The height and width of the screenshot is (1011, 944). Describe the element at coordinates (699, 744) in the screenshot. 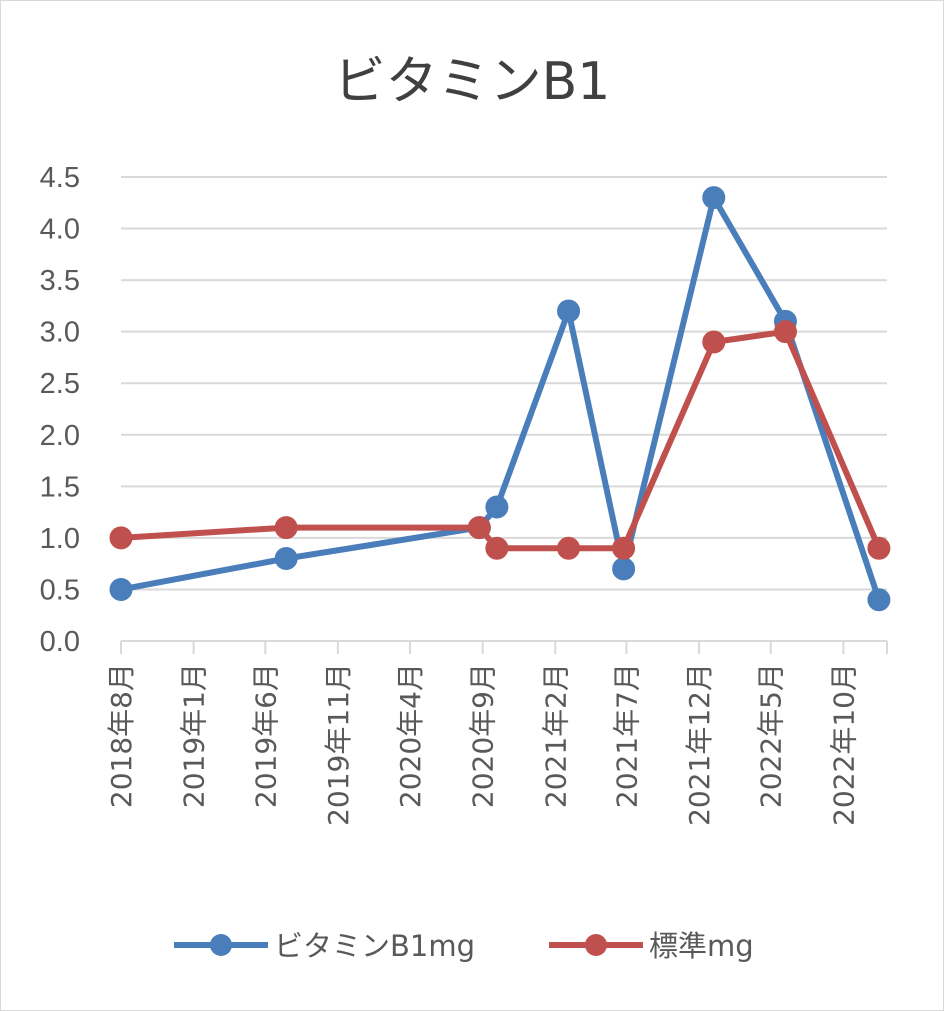

I see `x-tick-label: 2021年12月` at that location.